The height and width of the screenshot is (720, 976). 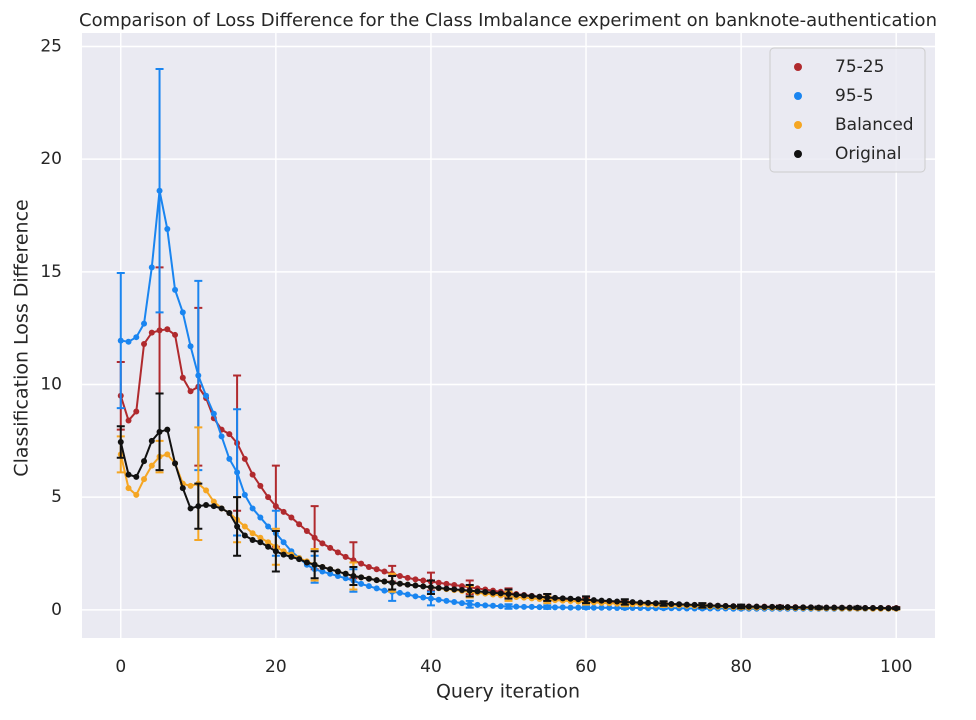 I want to click on x-tick-label: 0, so click(x=120, y=667).